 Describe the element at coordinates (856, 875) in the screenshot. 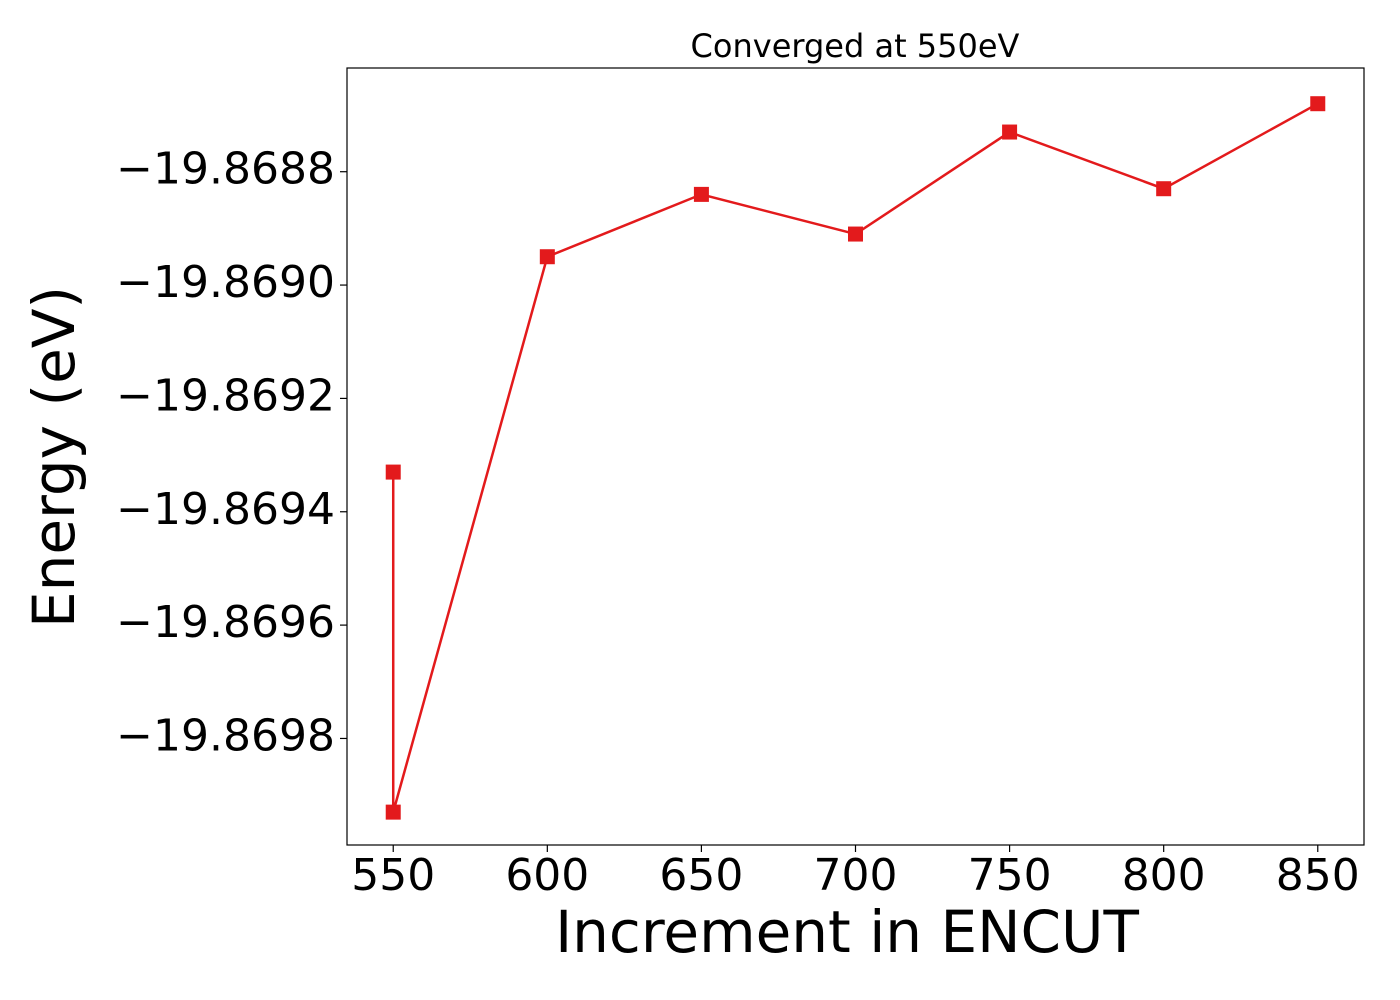

I see `x-tick-label: 700` at that location.